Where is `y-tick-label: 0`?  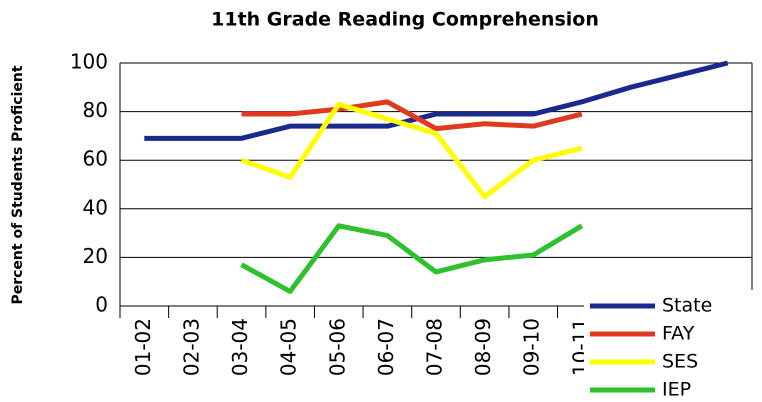 y-tick-label: 0 is located at coordinates (101, 305).